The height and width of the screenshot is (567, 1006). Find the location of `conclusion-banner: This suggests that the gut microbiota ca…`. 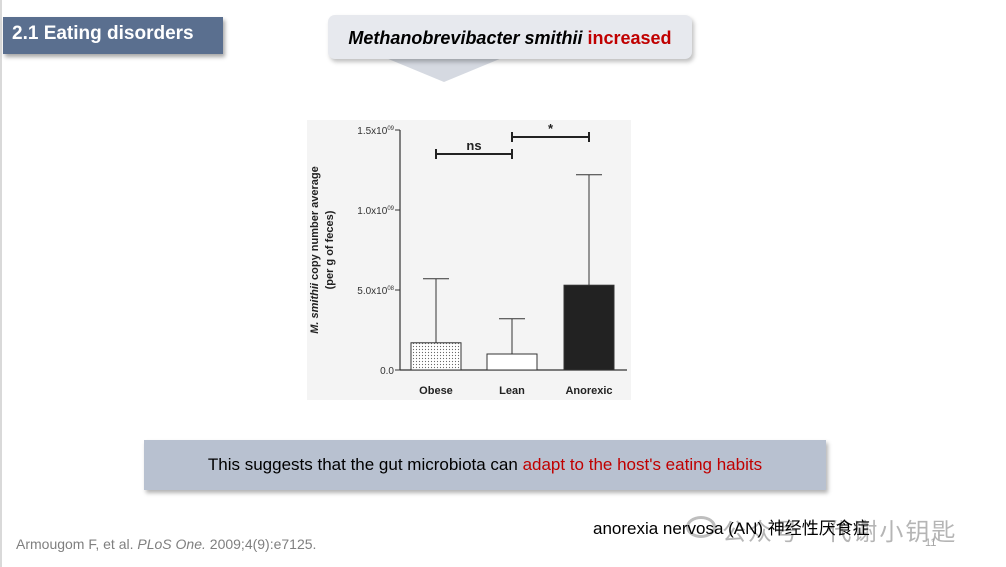

conclusion-banner: This suggests that the gut microbiota ca… is located at coordinates (485, 465).